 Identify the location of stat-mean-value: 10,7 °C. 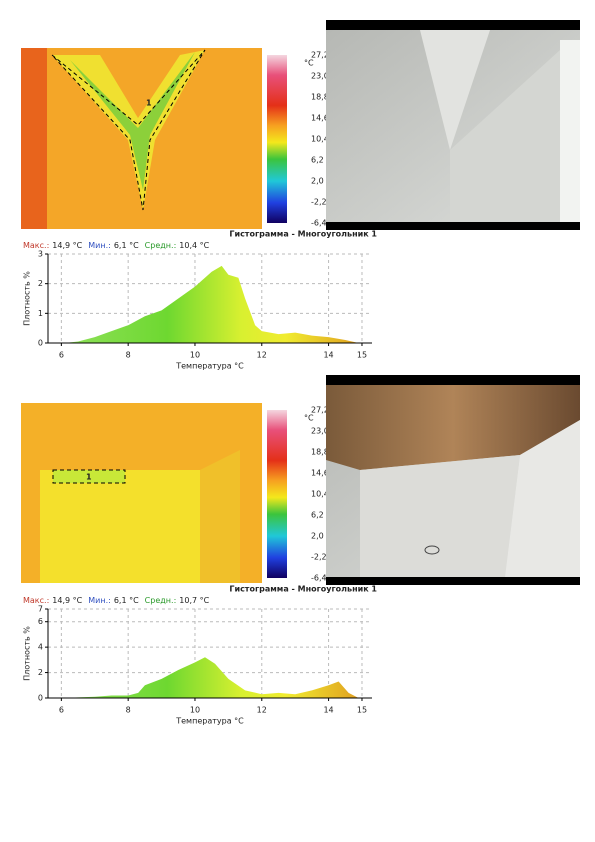
(194, 600).